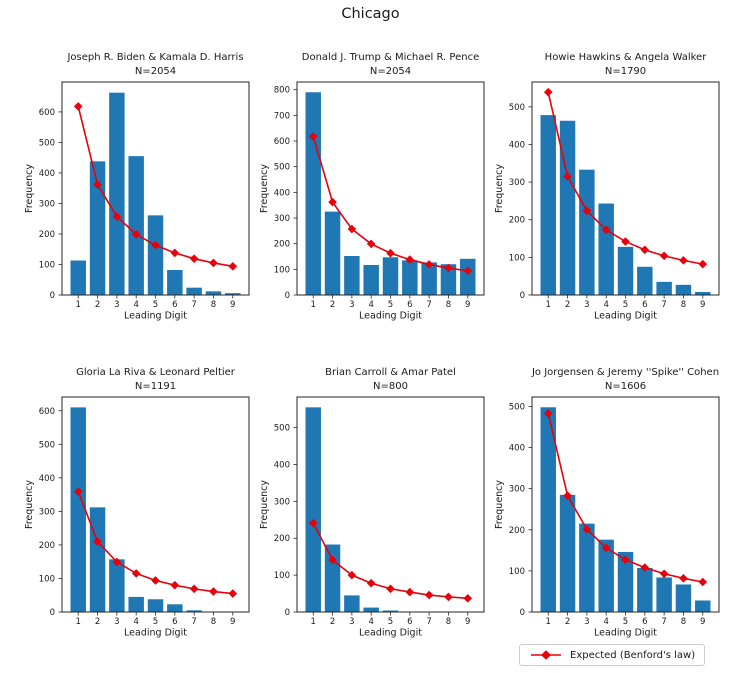 The height and width of the screenshot is (673, 741). I want to click on y-tick-label: 700, so click(282, 116).